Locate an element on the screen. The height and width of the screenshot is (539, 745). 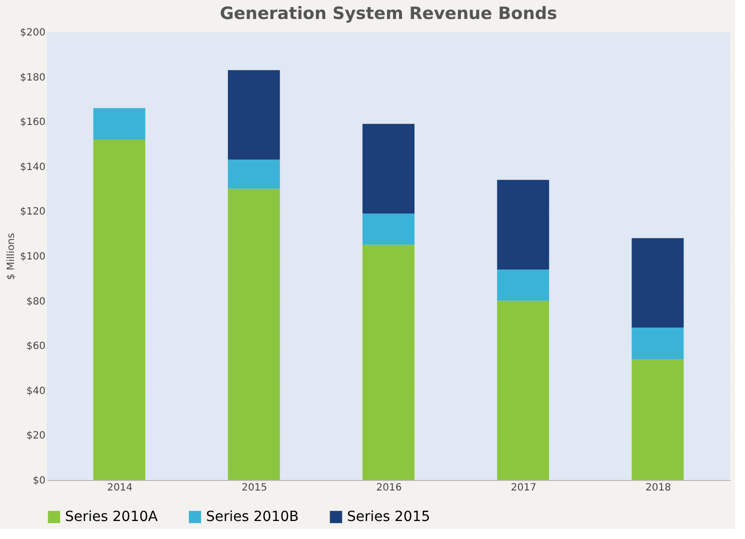
y-tick-label: $180 is located at coordinates (33, 78).